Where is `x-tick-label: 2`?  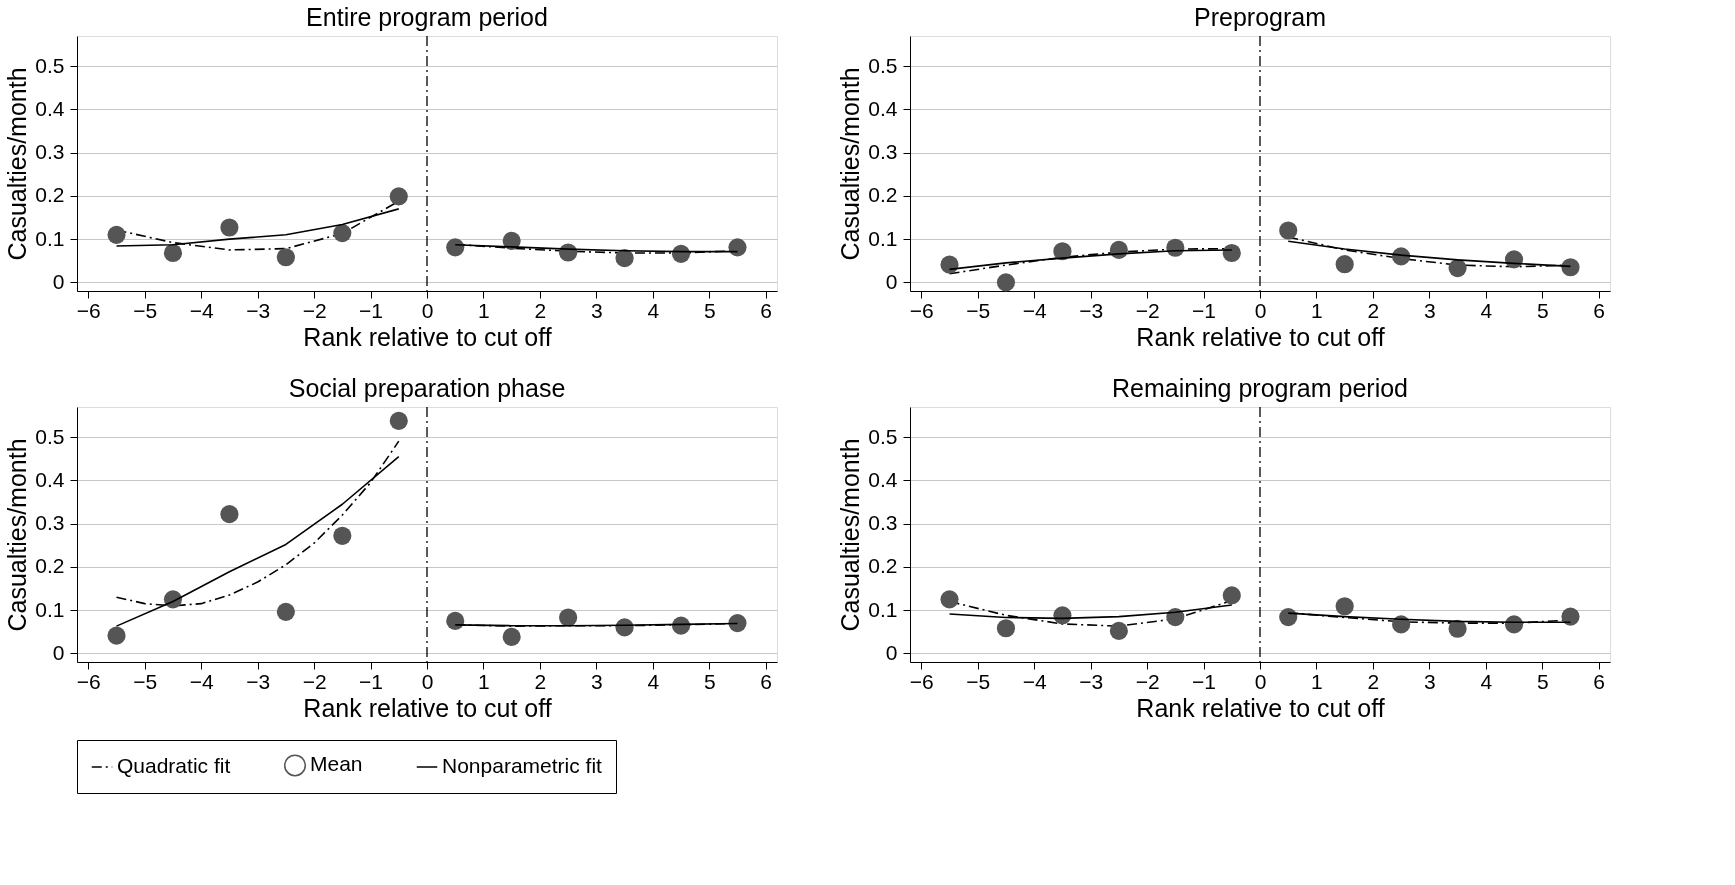
x-tick-label: 2 is located at coordinates (540, 310).